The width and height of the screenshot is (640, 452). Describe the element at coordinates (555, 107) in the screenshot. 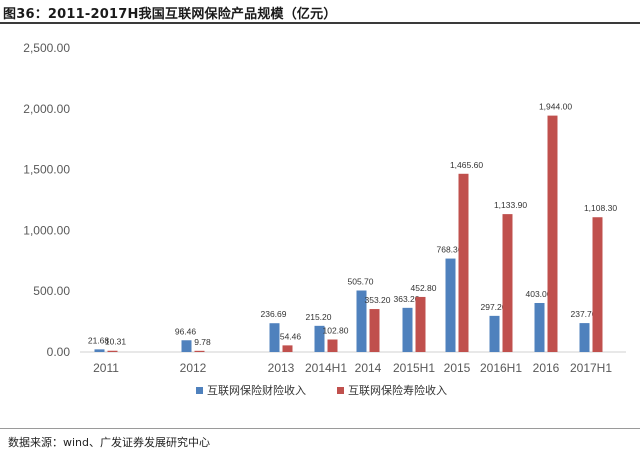

I see `data-label: 1,944.00` at that location.